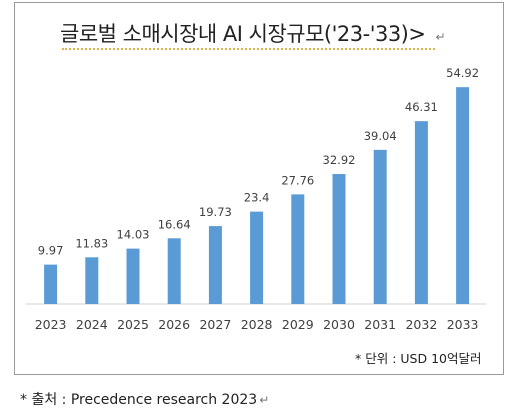  I want to click on bar-2026, so click(174, 271).